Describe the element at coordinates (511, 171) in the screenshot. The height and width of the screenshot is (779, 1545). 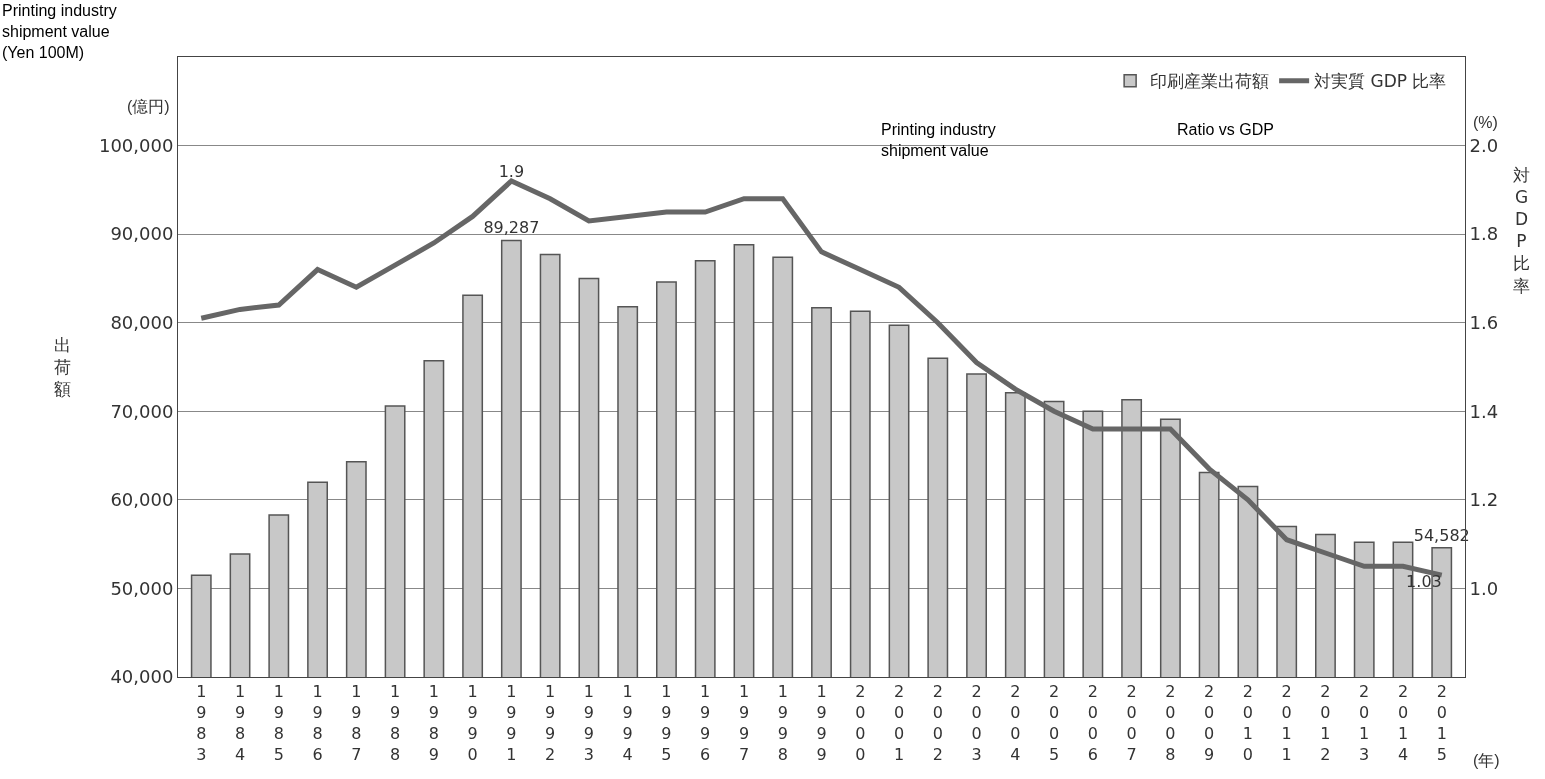
I see `data-label: 1.9` at that location.